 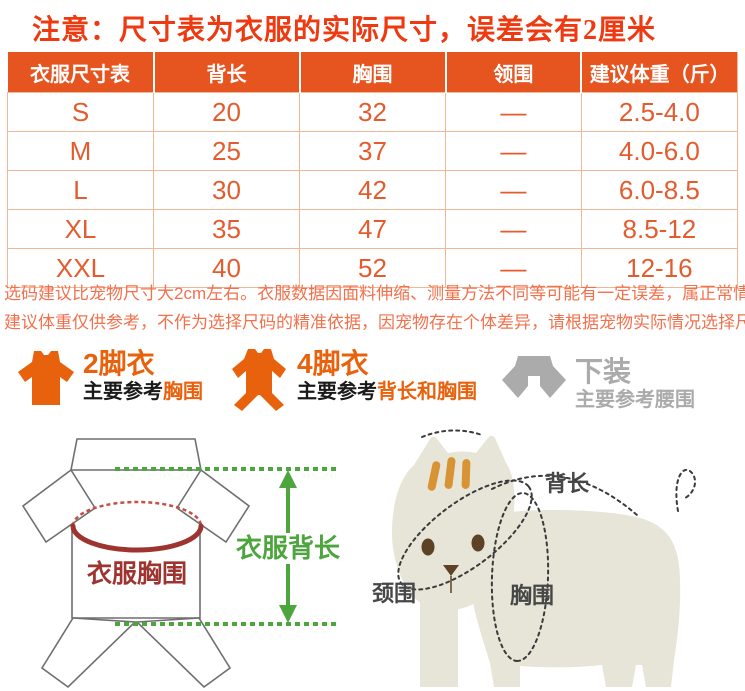 What do you see at coordinates (635, 400) in the screenshot?
I see `type-reference: 主要参考腰围` at bounding box center [635, 400].